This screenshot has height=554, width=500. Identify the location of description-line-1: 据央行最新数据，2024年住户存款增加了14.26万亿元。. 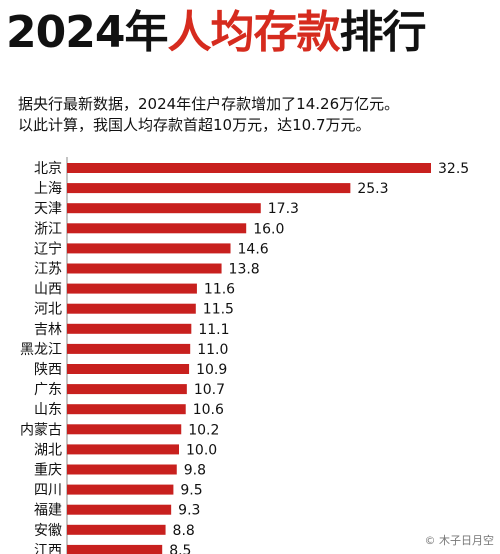
(209, 104).